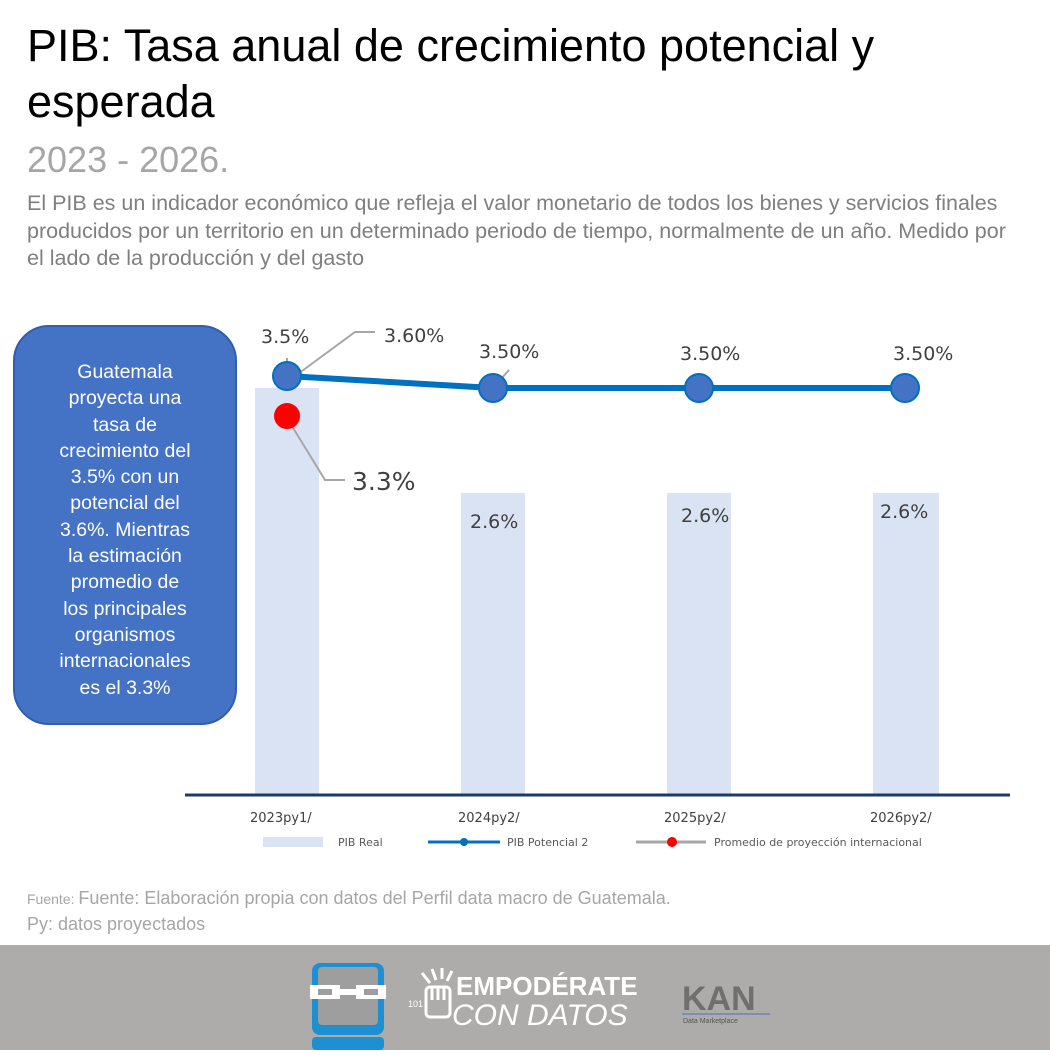  I want to click on kan-name: KAN, so click(719, 999).